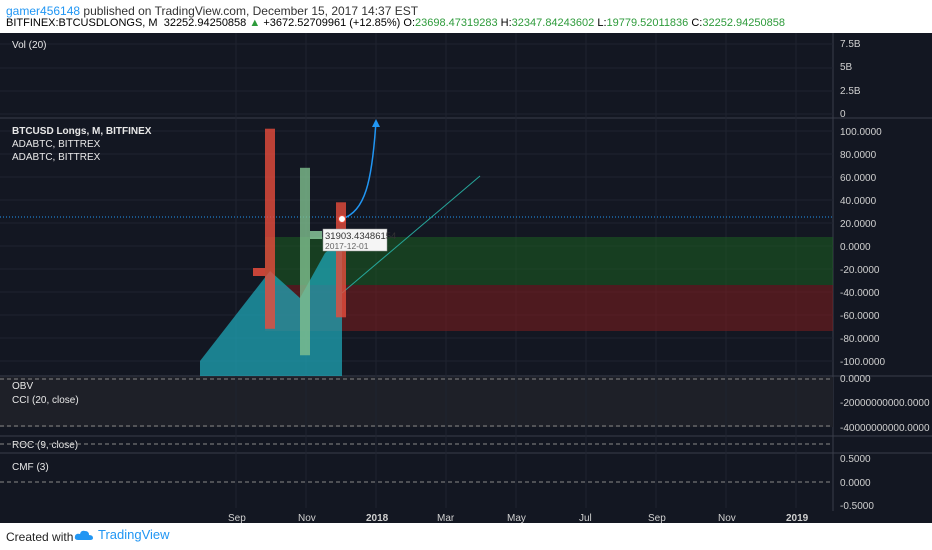 The width and height of the screenshot is (932, 550). Describe the element at coordinates (466, 536) in the screenshot. I see `footer: Created with TradingView` at that location.